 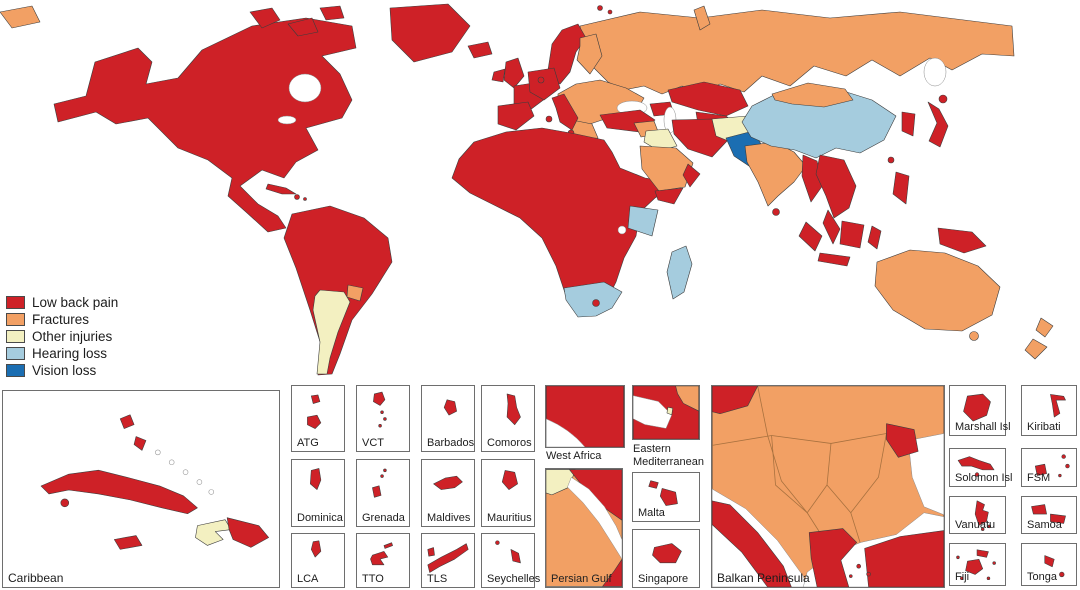 I want to click on inset-tto: TTO, so click(x=383, y=560).